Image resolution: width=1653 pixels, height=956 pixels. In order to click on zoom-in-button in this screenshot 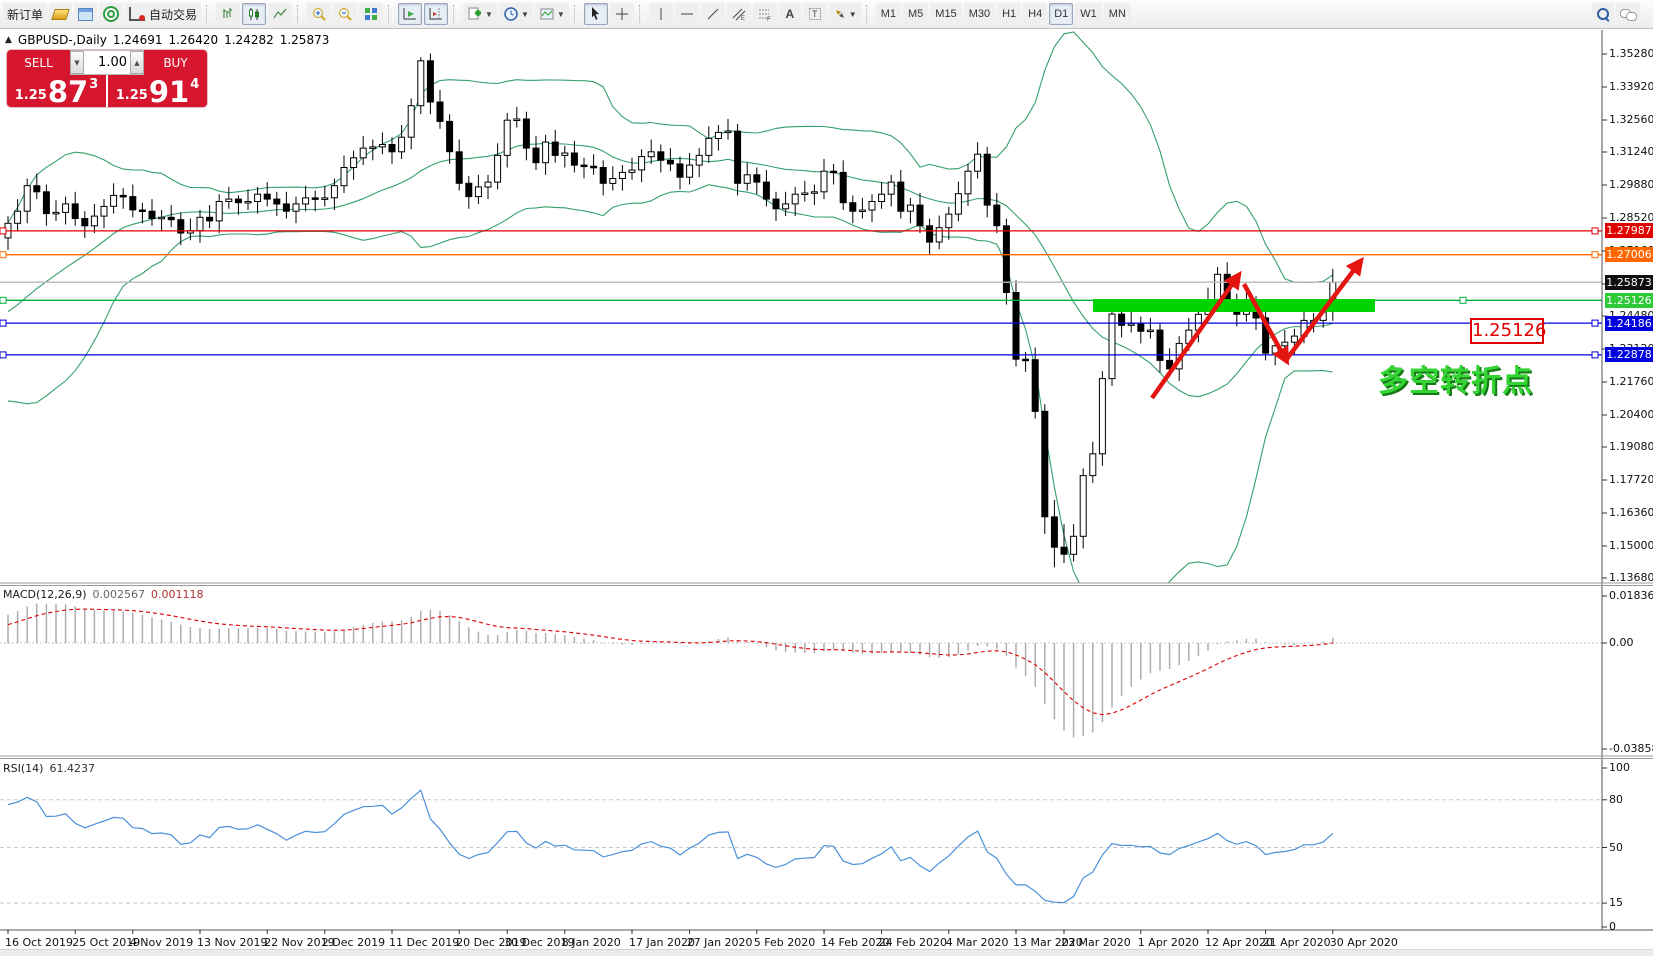, I will do `click(319, 14)`.